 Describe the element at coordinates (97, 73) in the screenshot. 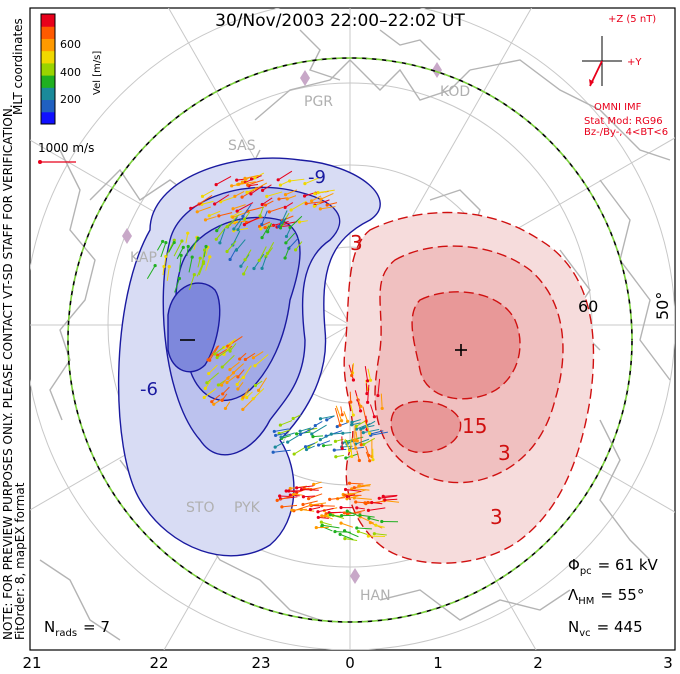

I see `colorbar-label: Vel [m/s]` at that location.